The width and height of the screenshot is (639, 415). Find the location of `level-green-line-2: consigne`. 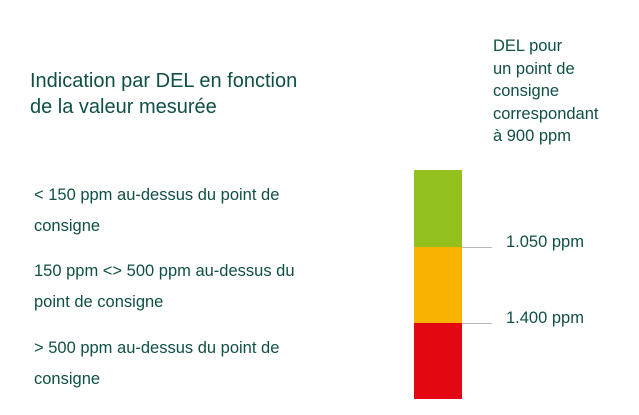

level-green-line-2: consigne is located at coordinates (67, 226).